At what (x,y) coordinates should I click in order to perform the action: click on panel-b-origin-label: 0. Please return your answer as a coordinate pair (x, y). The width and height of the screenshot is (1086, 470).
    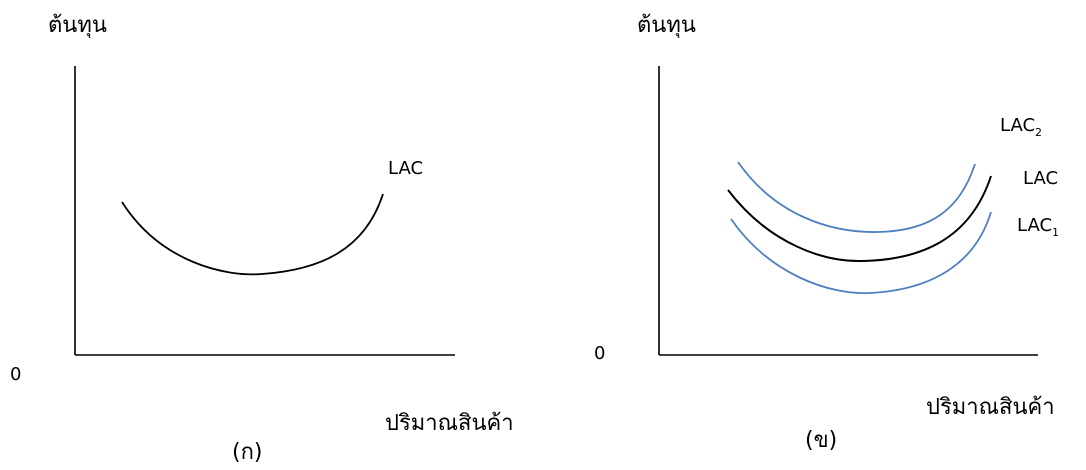
    Looking at the image, I should click on (600, 353).